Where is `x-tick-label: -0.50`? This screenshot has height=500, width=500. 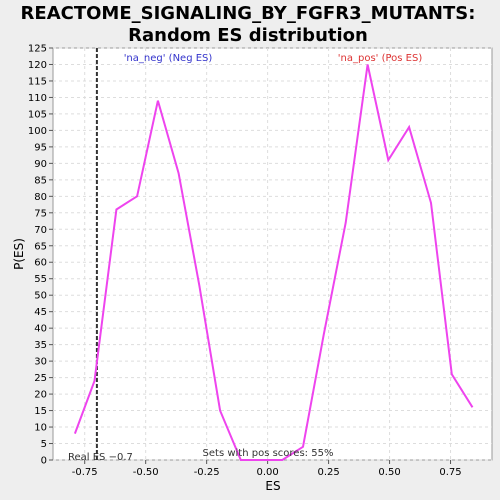 x-tick-label: -0.50 is located at coordinates (146, 472).